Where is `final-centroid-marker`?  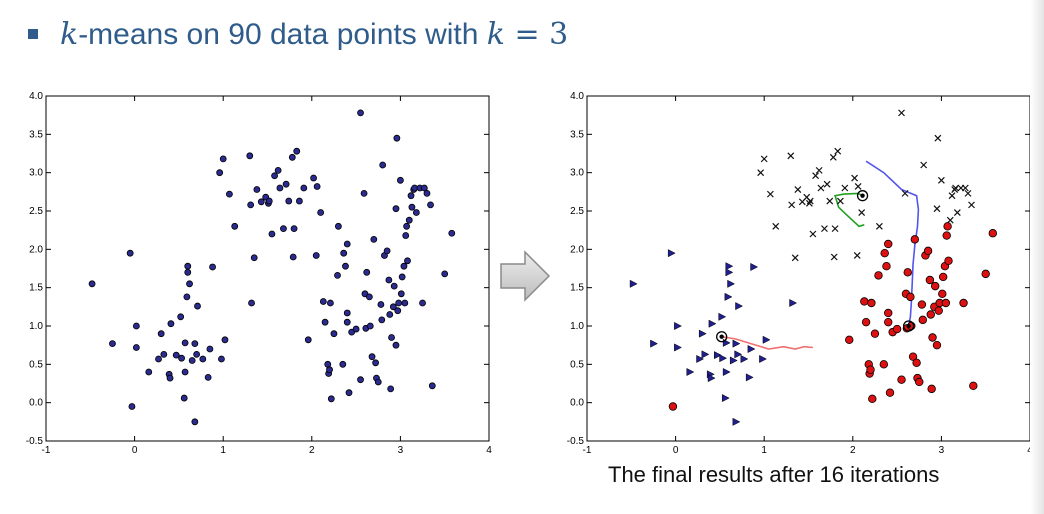 final-centroid-marker is located at coordinates (722, 337).